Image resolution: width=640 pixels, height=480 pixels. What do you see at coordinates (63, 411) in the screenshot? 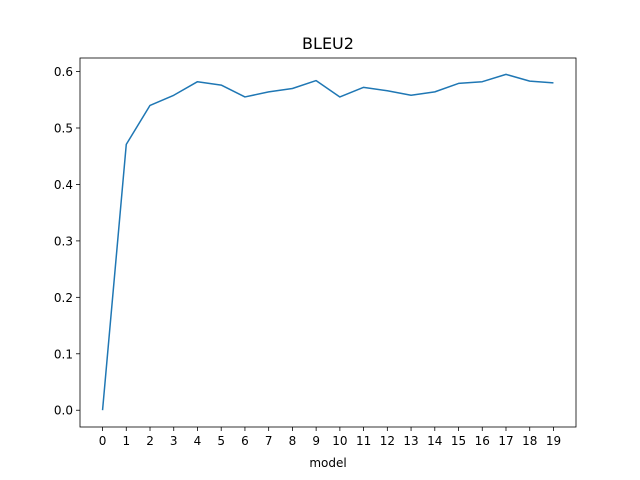
I see `y-tick-label: 0.0` at bounding box center [63, 411].